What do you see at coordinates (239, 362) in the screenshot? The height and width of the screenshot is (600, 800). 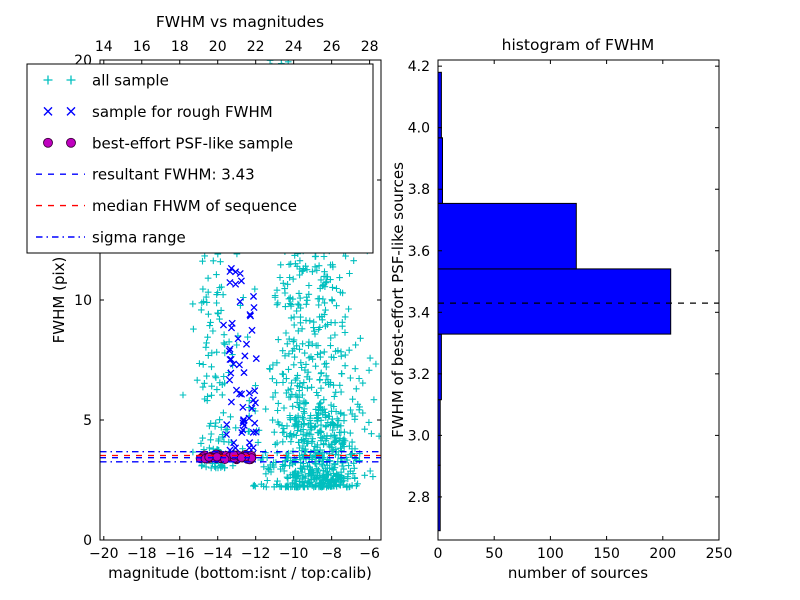 I see `series-sample-for-rough-fwhm` at bounding box center [239, 362].